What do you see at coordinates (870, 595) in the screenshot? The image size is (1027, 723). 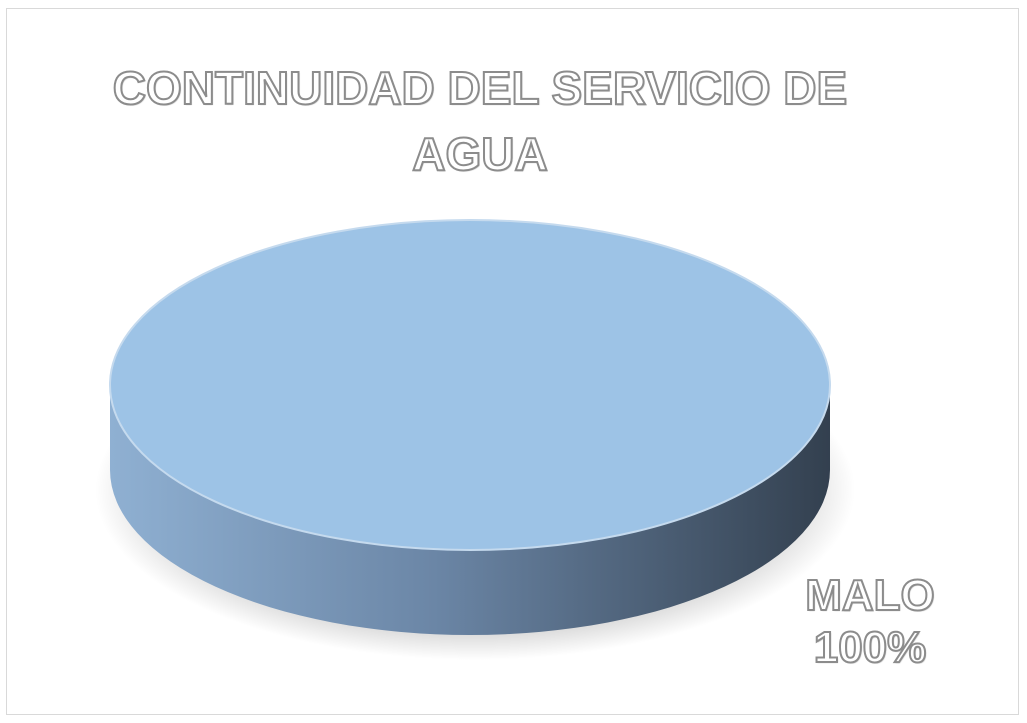 I see `category-label: MALO` at bounding box center [870, 595].